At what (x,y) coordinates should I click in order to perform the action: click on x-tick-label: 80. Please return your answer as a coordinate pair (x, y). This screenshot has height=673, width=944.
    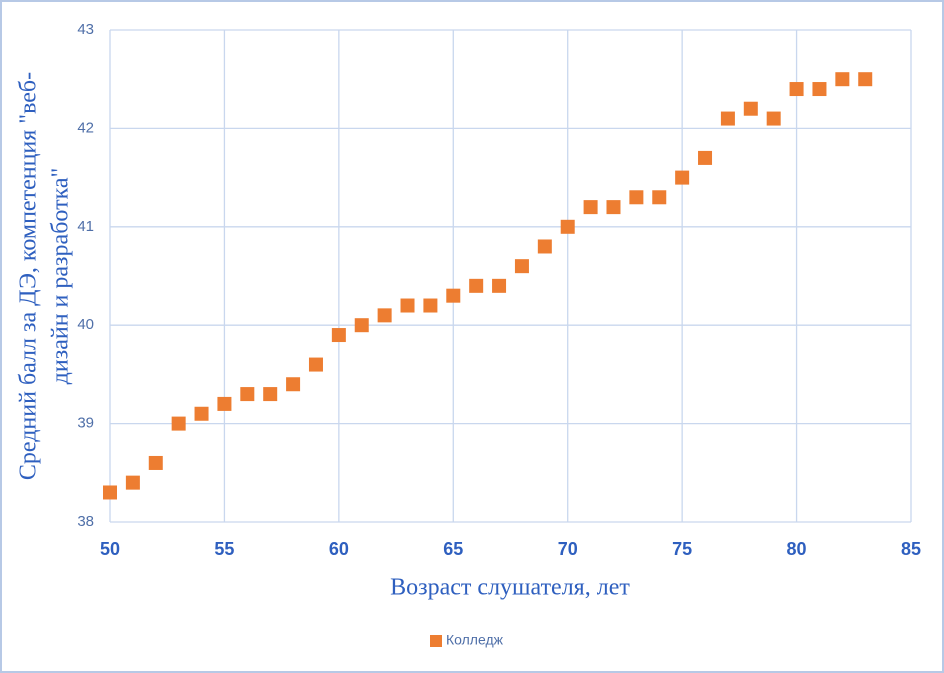
    Looking at the image, I should click on (797, 549).